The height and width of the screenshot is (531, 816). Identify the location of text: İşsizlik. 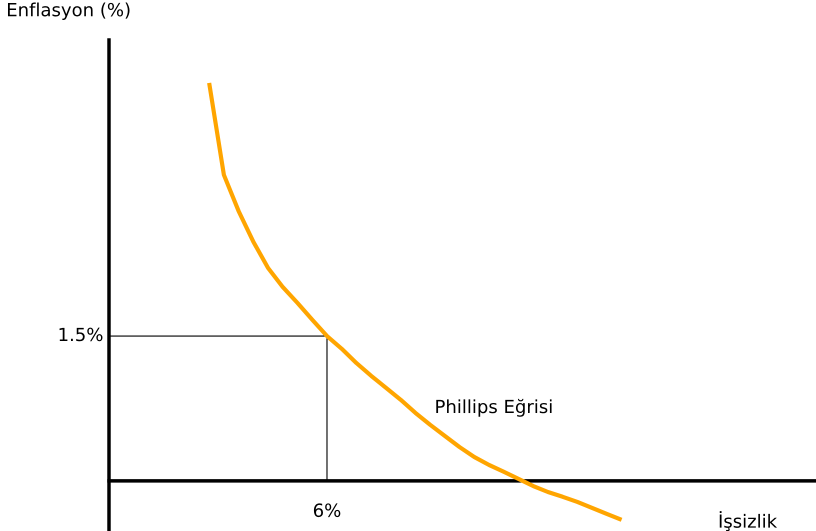
(749, 521).